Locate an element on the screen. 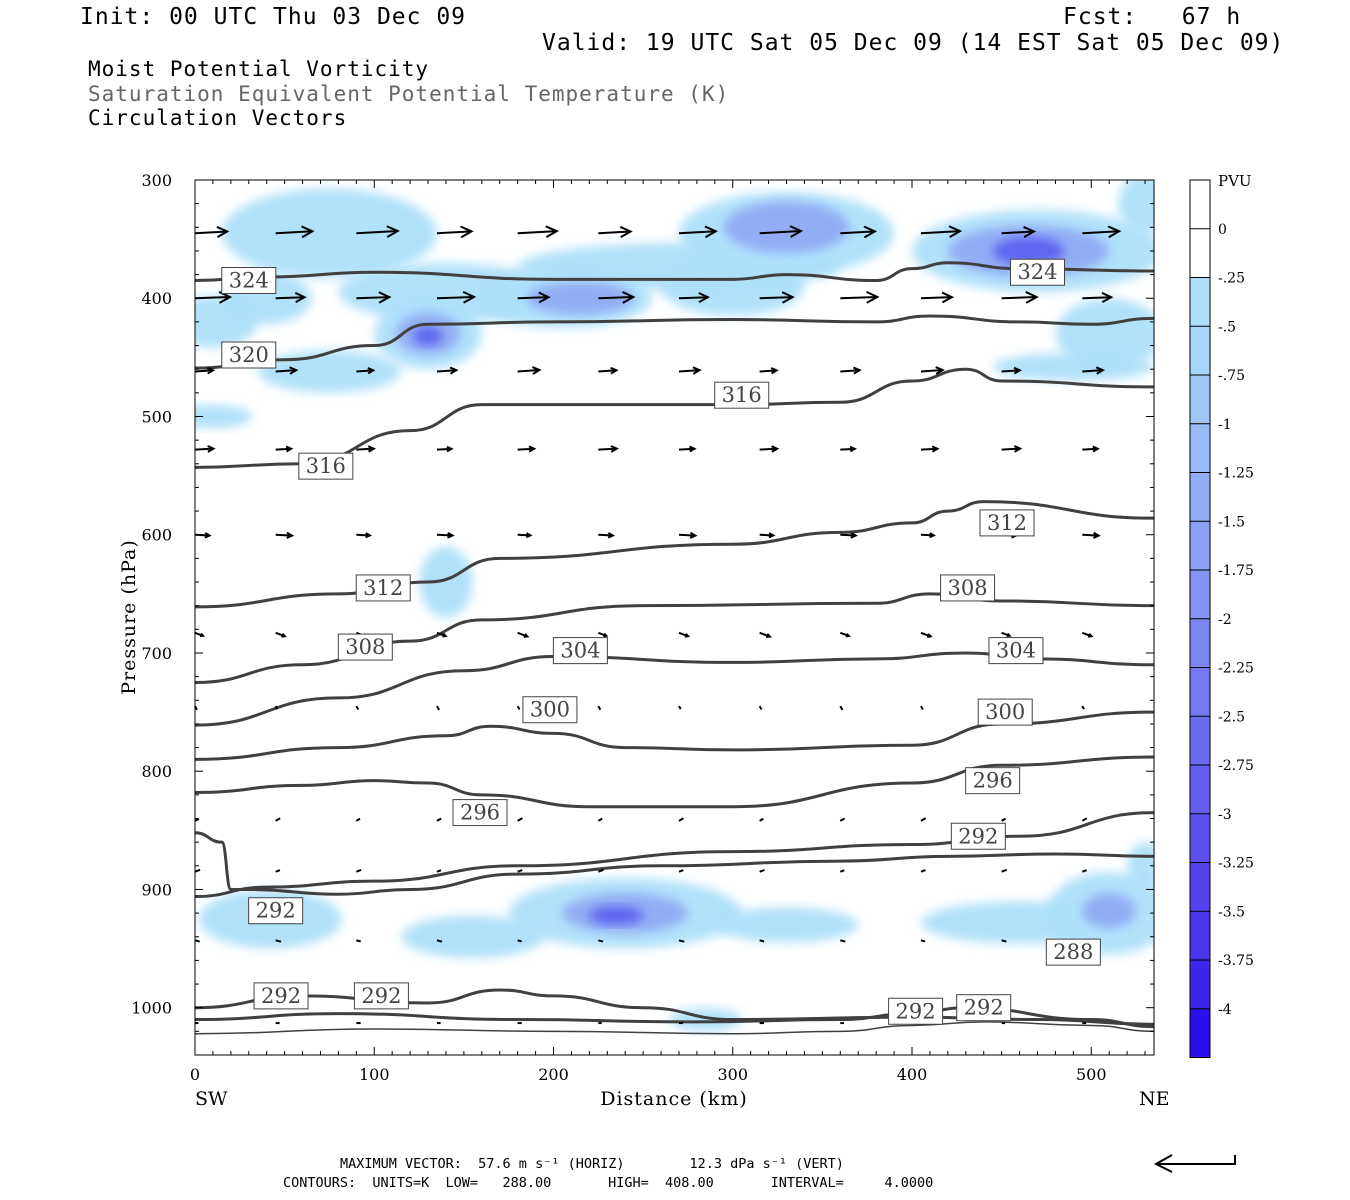 The height and width of the screenshot is (1200, 1350). contour-label-16: 292 is located at coordinates (276, 911).